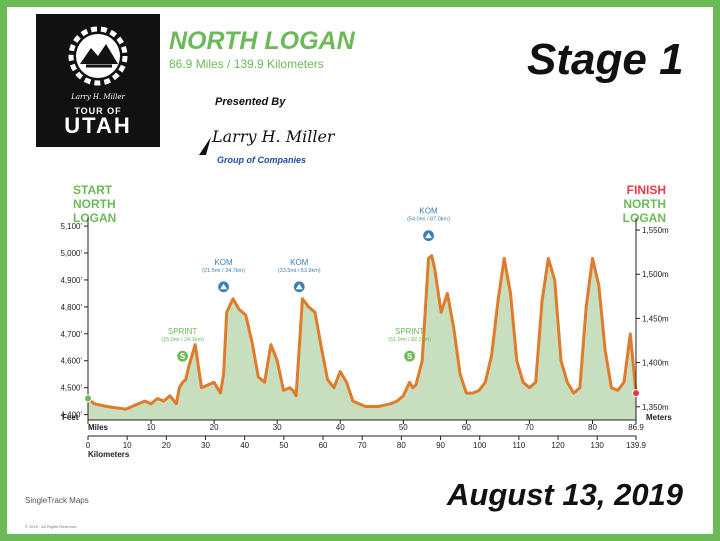 The image size is (720, 541). Describe the element at coordinates (71, 280) in the screenshot. I see `feet-tick-label: 4,900'` at that location.